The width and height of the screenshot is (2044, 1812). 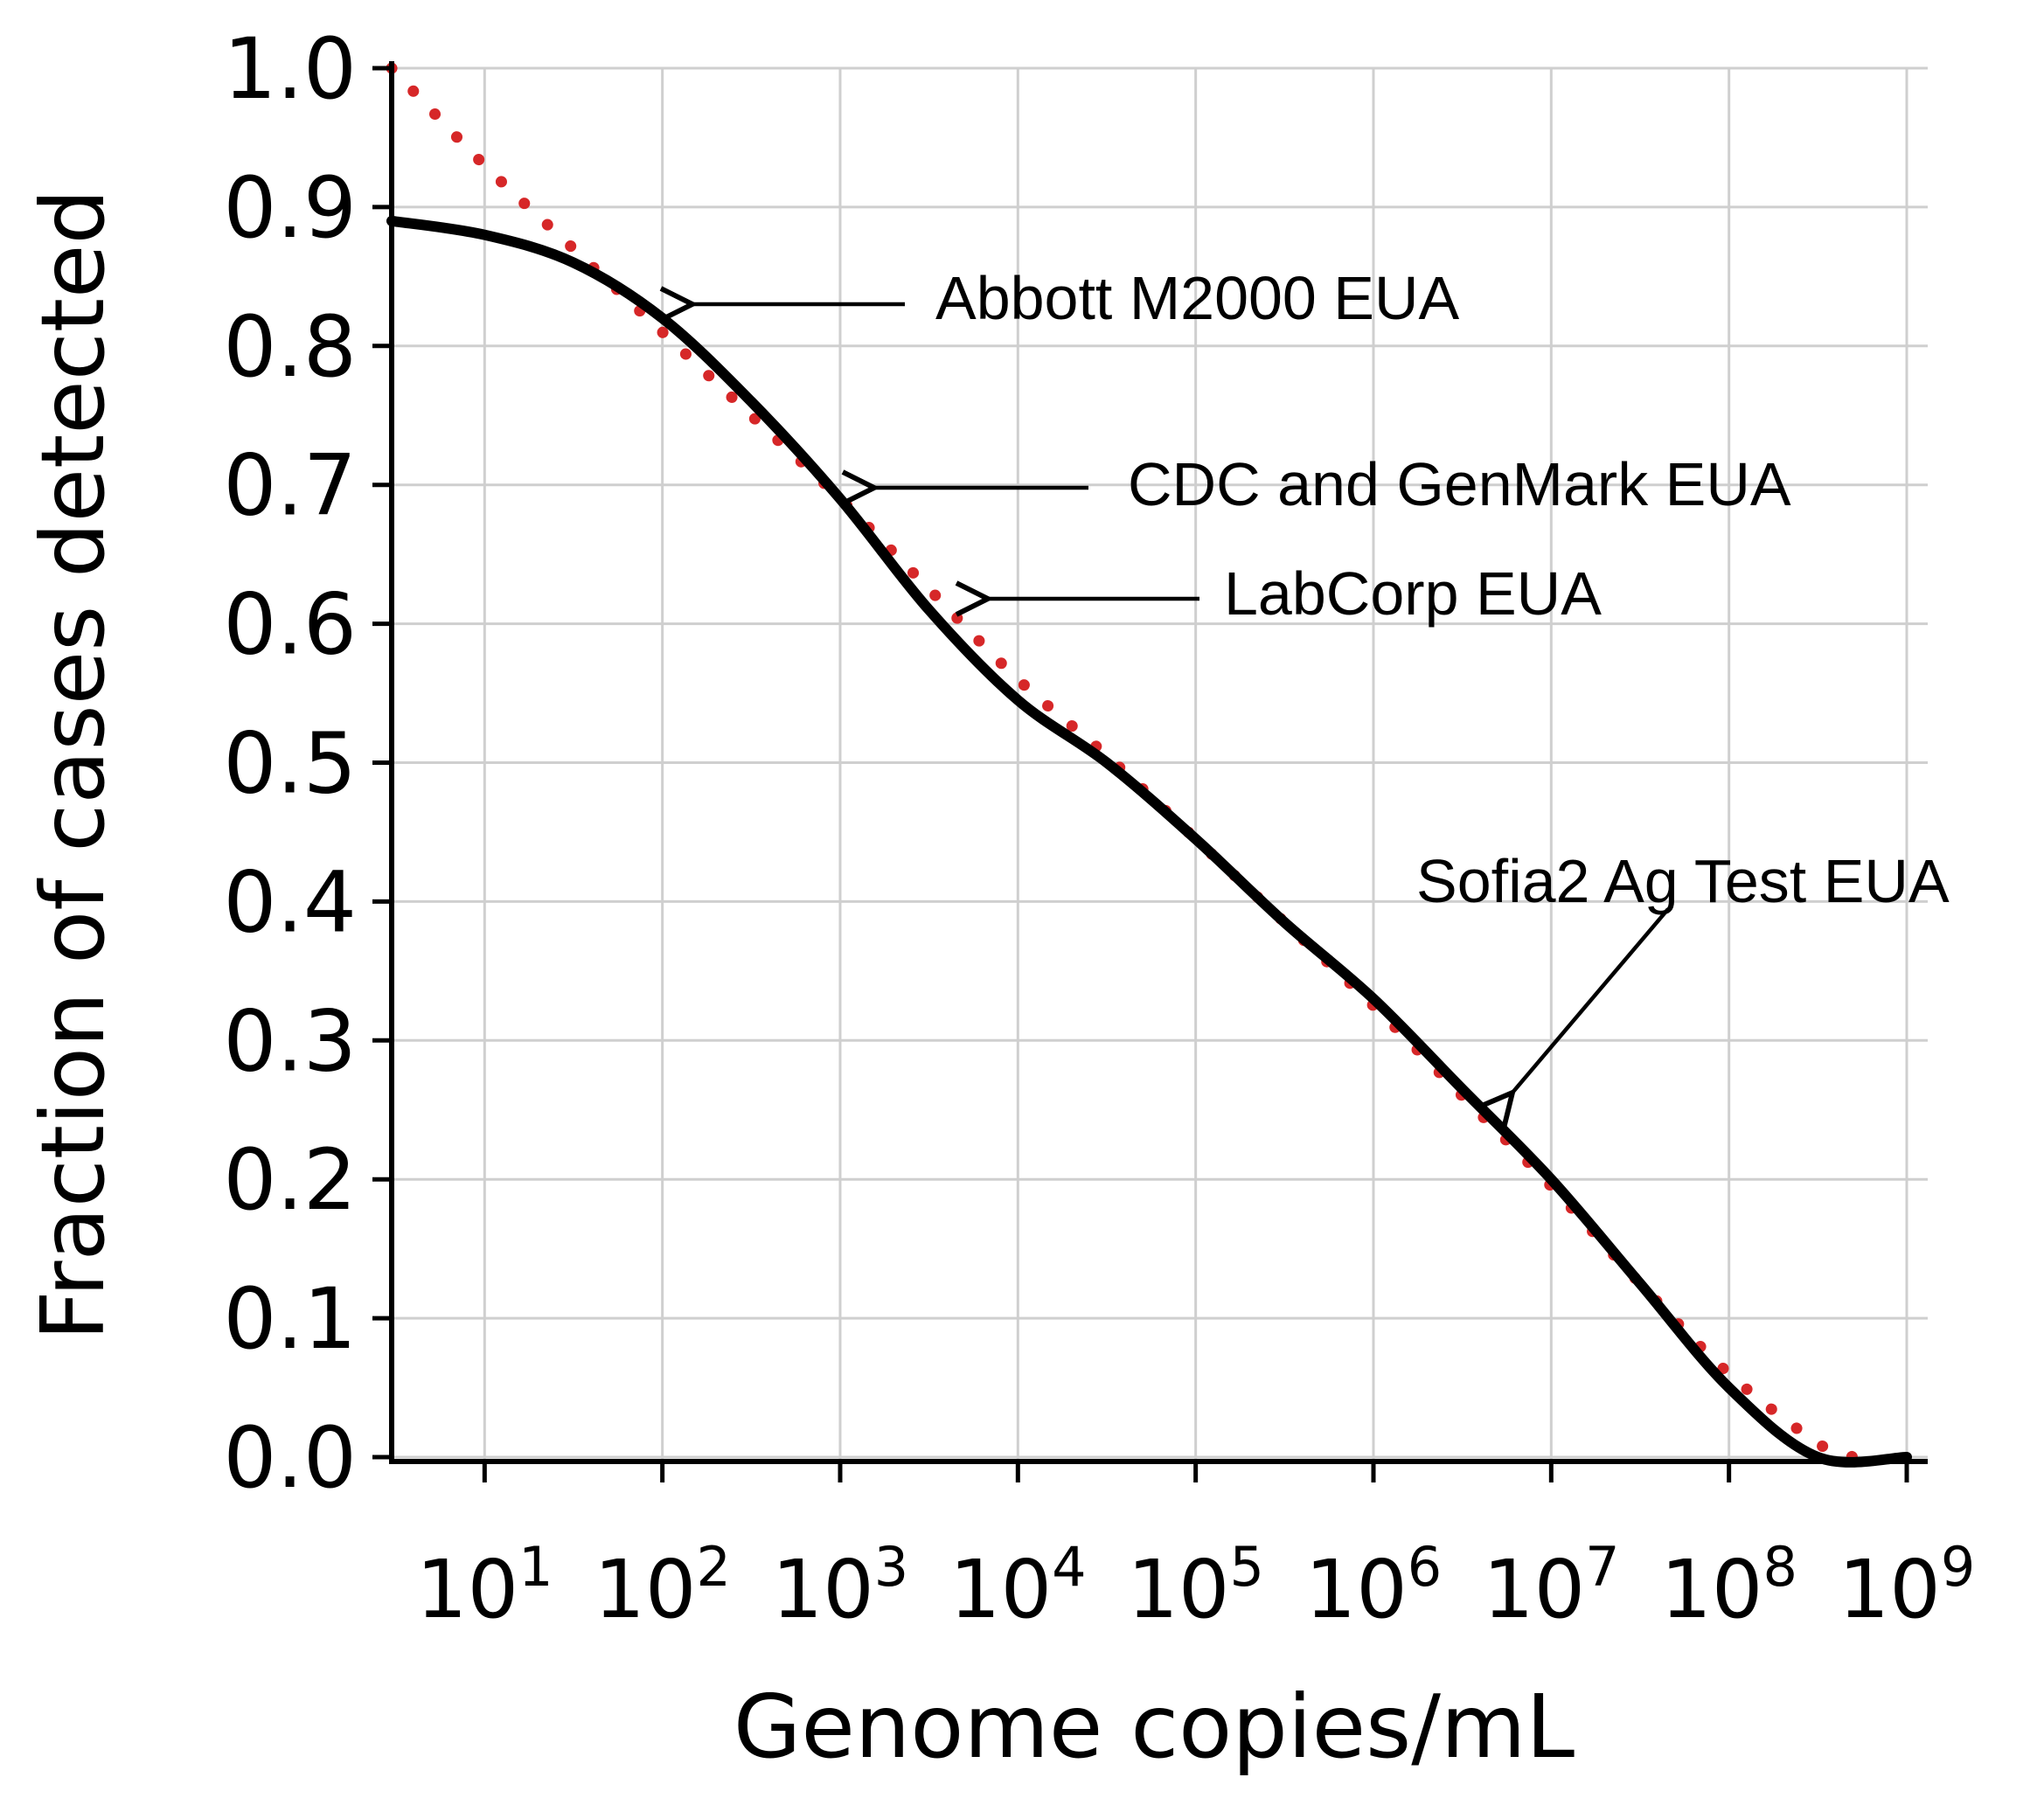 What do you see at coordinates (840, 1585) in the screenshot?
I see `x-tick-label: 10³` at bounding box center [840, 1585].